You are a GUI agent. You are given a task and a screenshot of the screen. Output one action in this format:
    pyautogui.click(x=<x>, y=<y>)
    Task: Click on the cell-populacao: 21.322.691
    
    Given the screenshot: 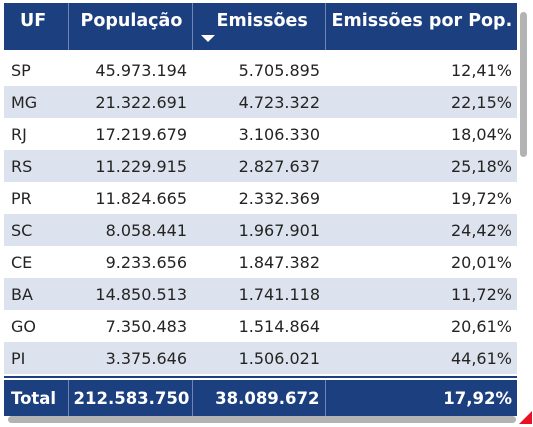 What is the action you would take?
    pyautogui.click(x=130, y=102)
    